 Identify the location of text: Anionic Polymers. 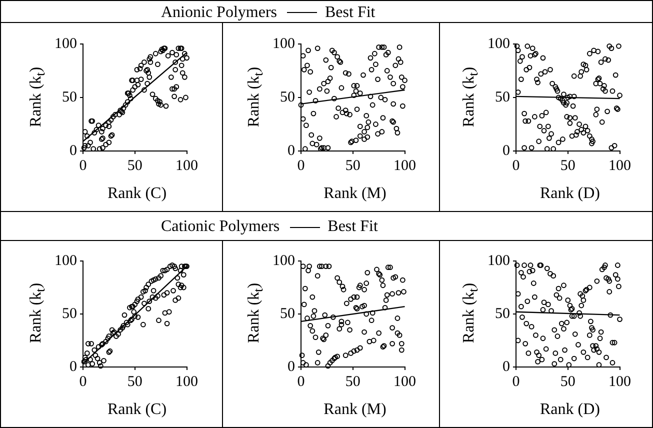
(219, 13).